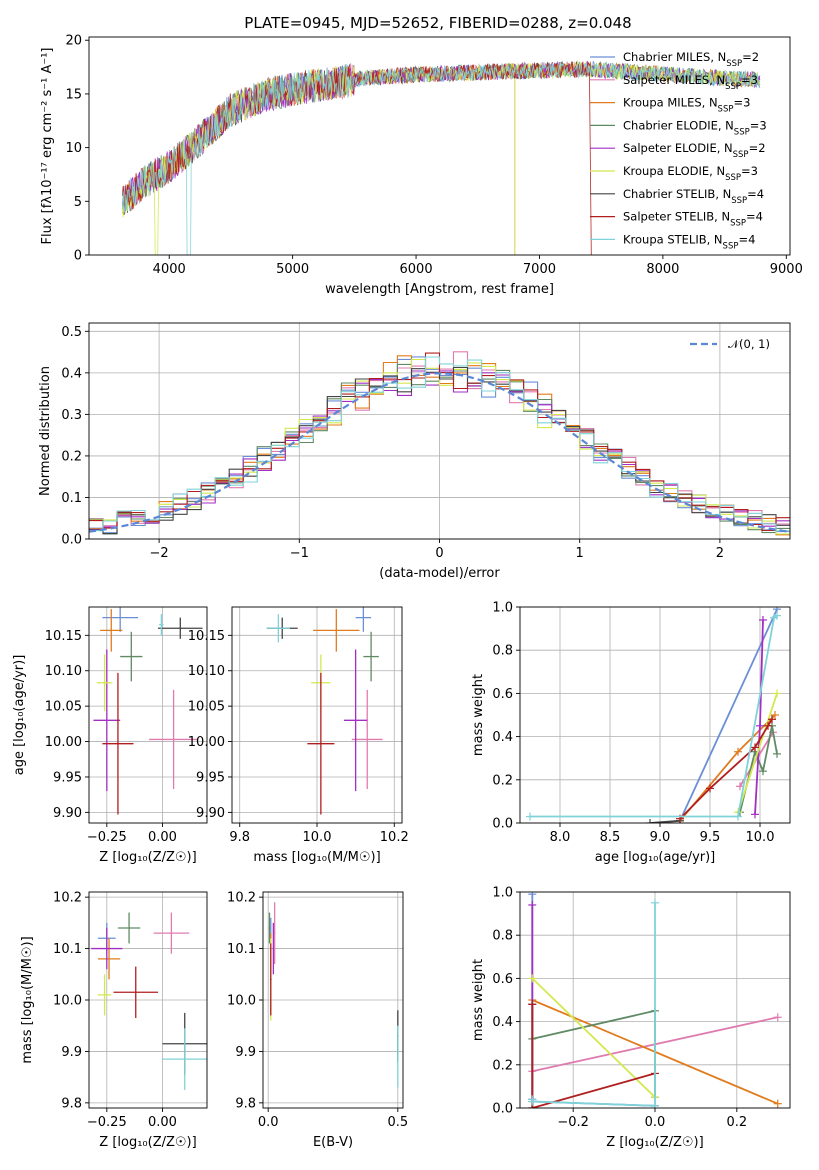  What do you see at coordinates (539, 269) in the screenshot?
I see `x-tick-label: 7000` at bounding box center [539, 269].